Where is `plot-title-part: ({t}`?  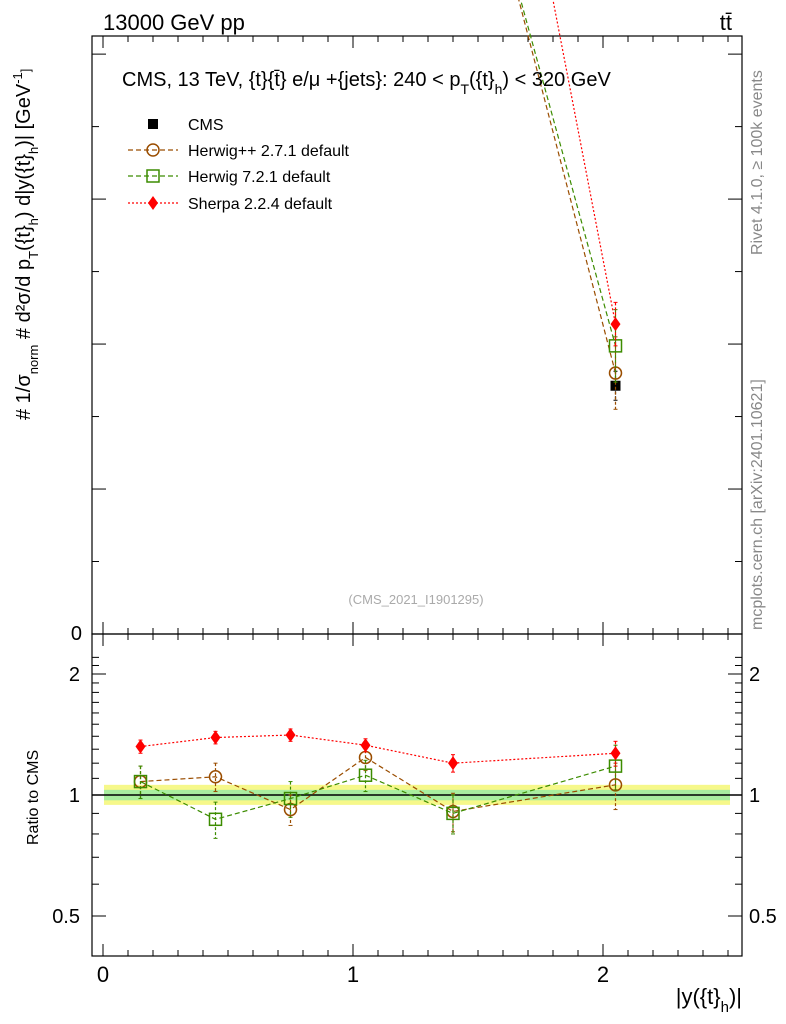
plot-title-part: ({t} is located at coordinates (482, 80).